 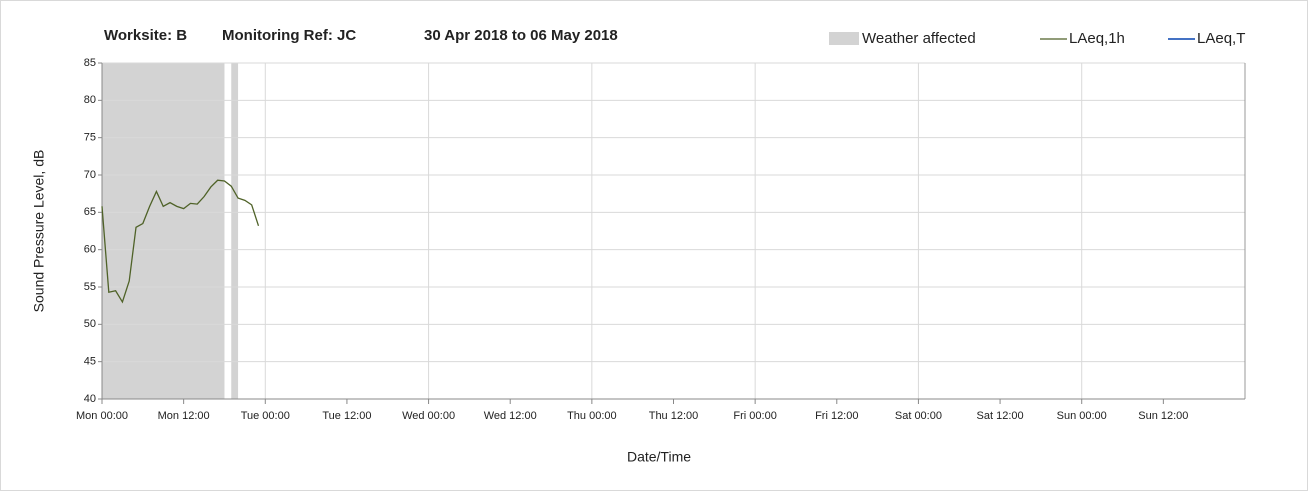 What do you see at coordinates (90, 324) in the screenshot?
I see `y-tick-label: 50` at bounding box center [90, 324].